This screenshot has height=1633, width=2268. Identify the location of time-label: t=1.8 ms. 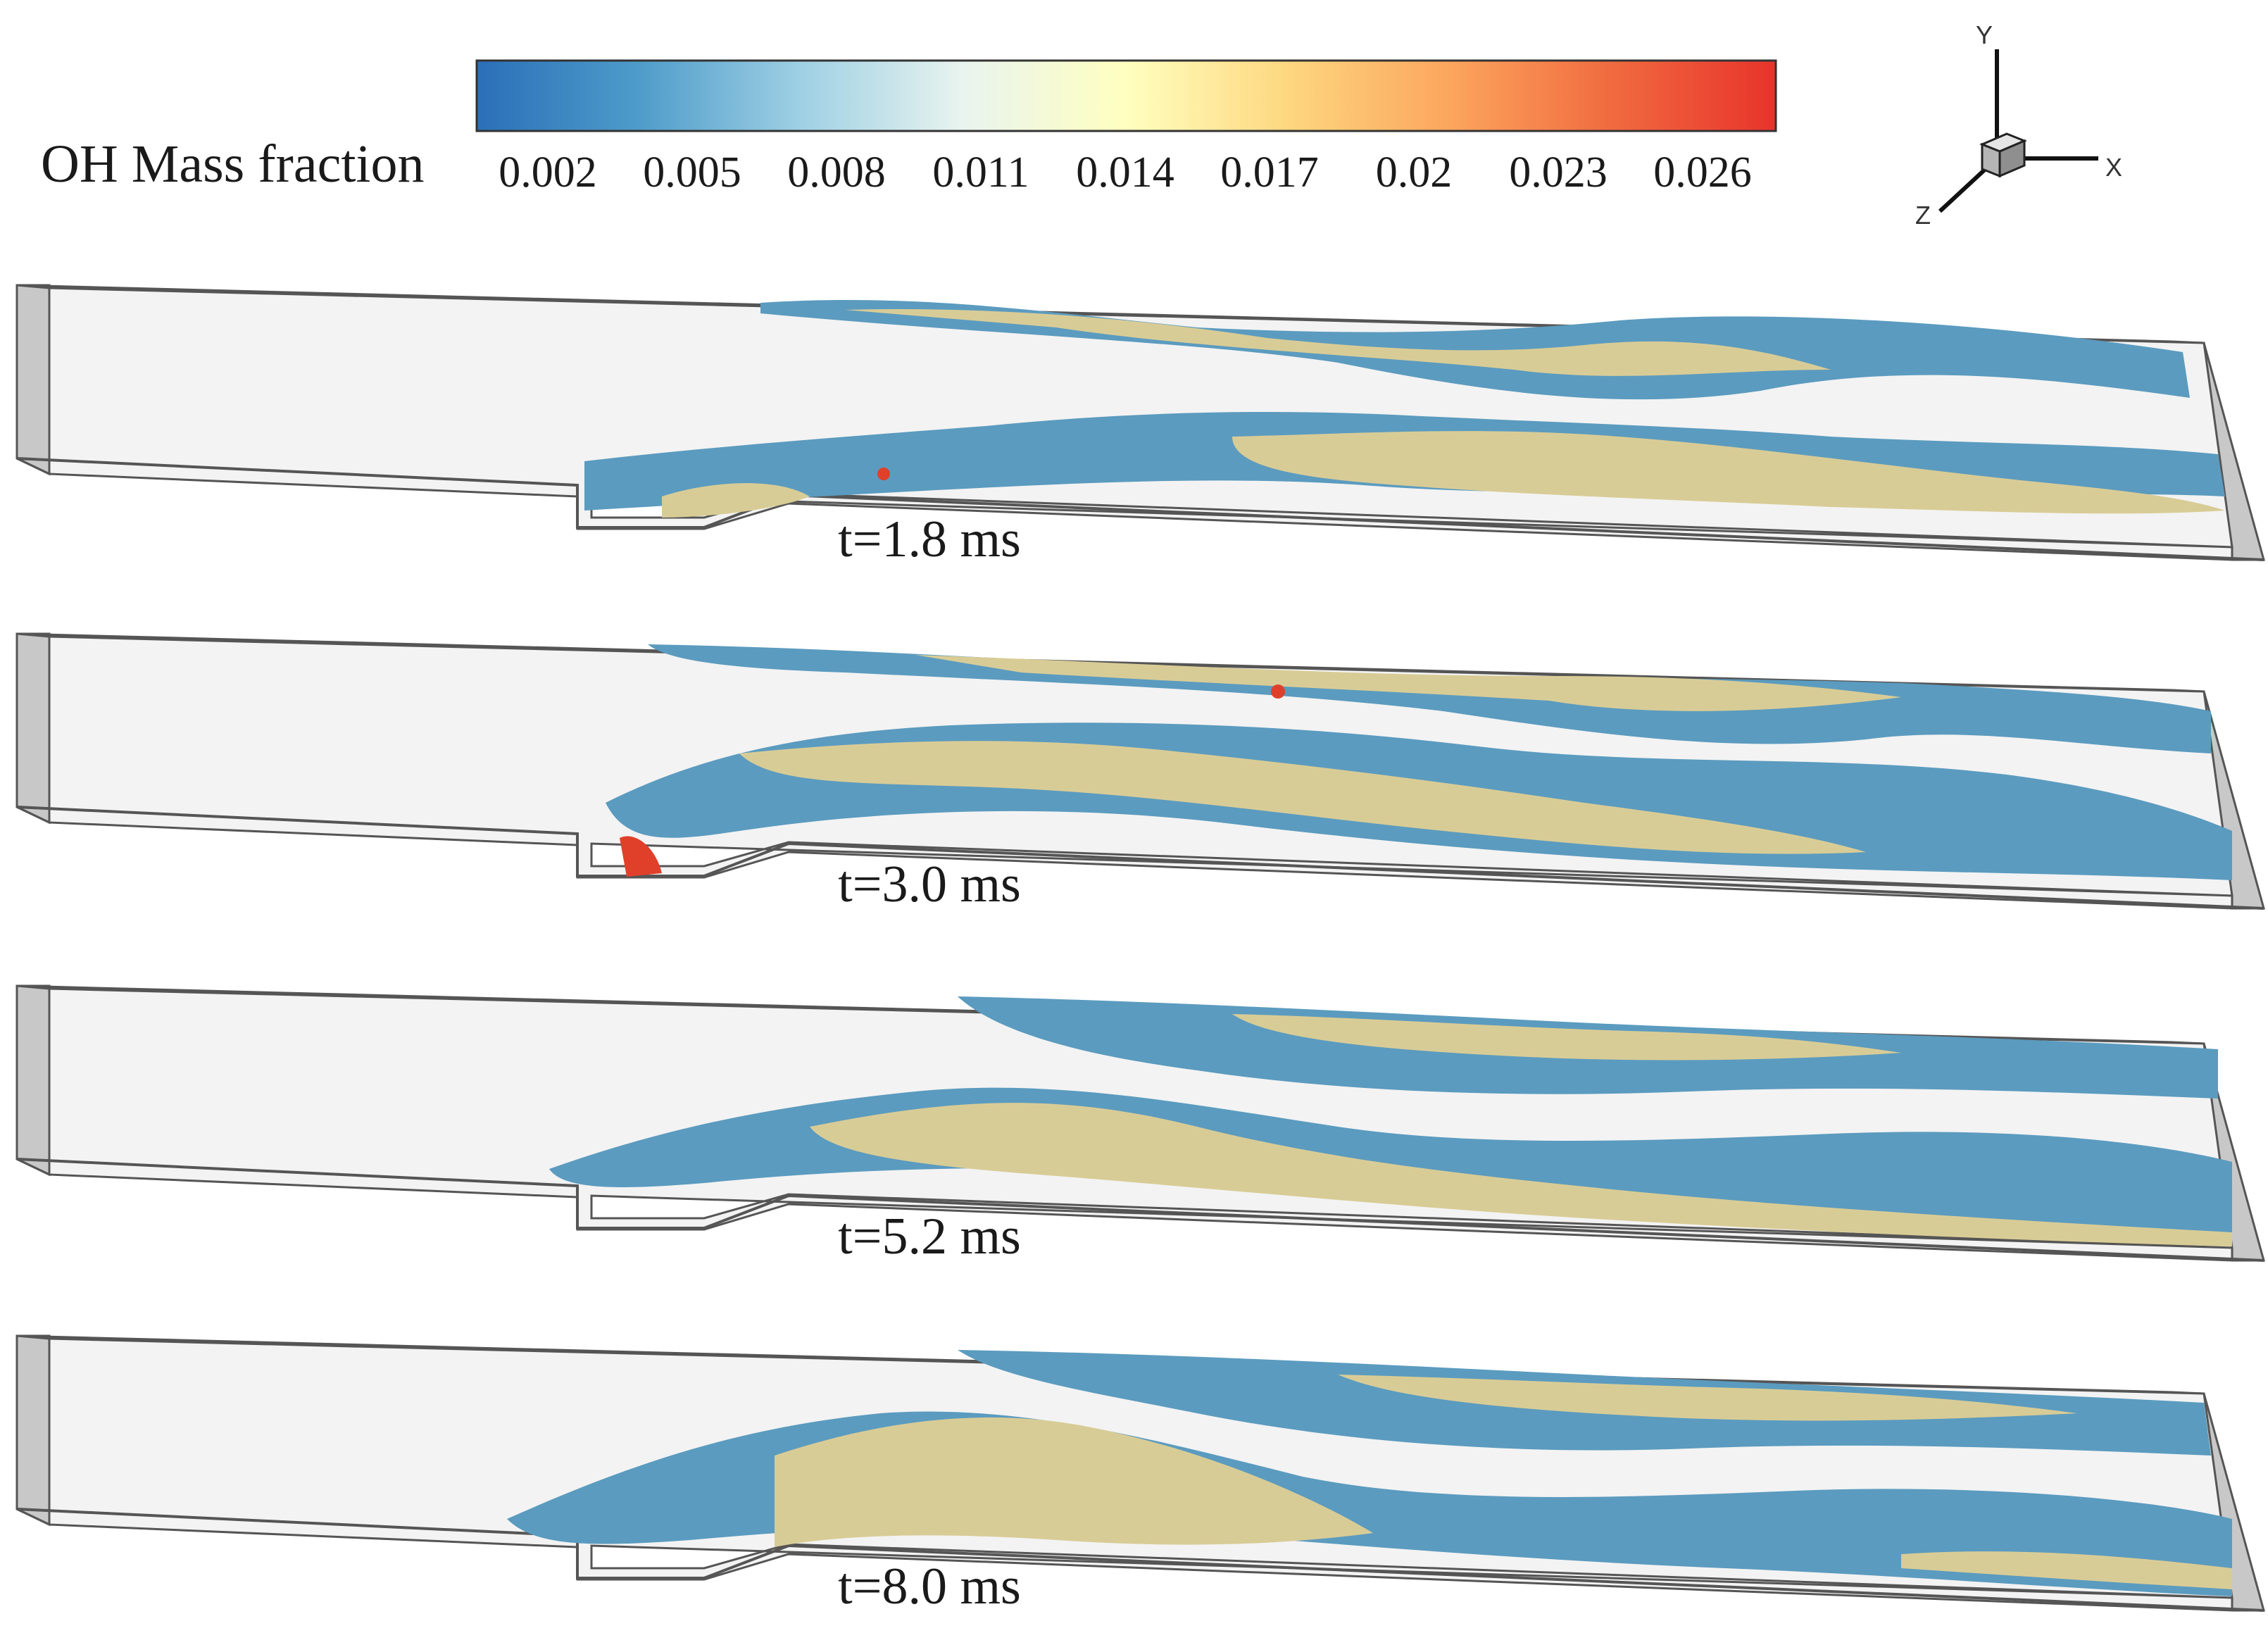
(930, 539).